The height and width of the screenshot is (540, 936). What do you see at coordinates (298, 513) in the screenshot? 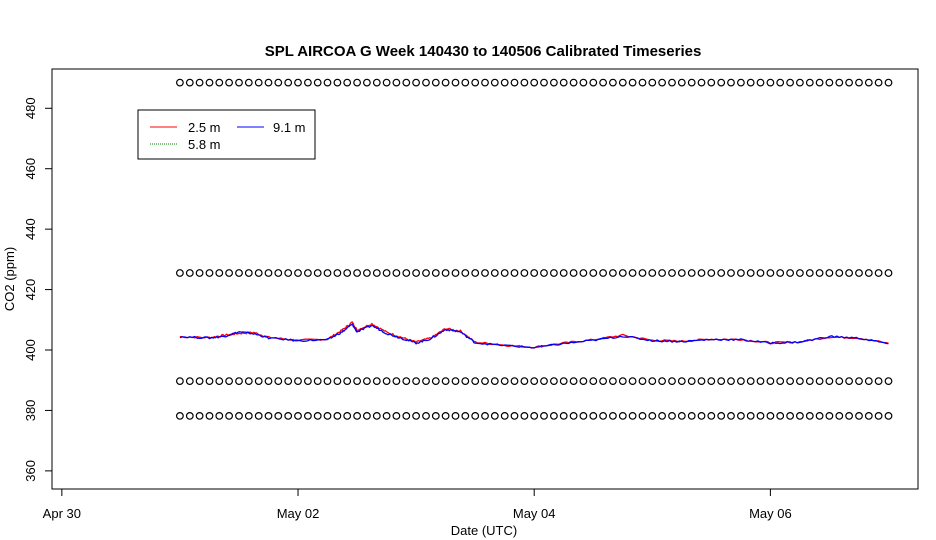
I see `x-tick-label: May 02` at bounding box center [298, 513].